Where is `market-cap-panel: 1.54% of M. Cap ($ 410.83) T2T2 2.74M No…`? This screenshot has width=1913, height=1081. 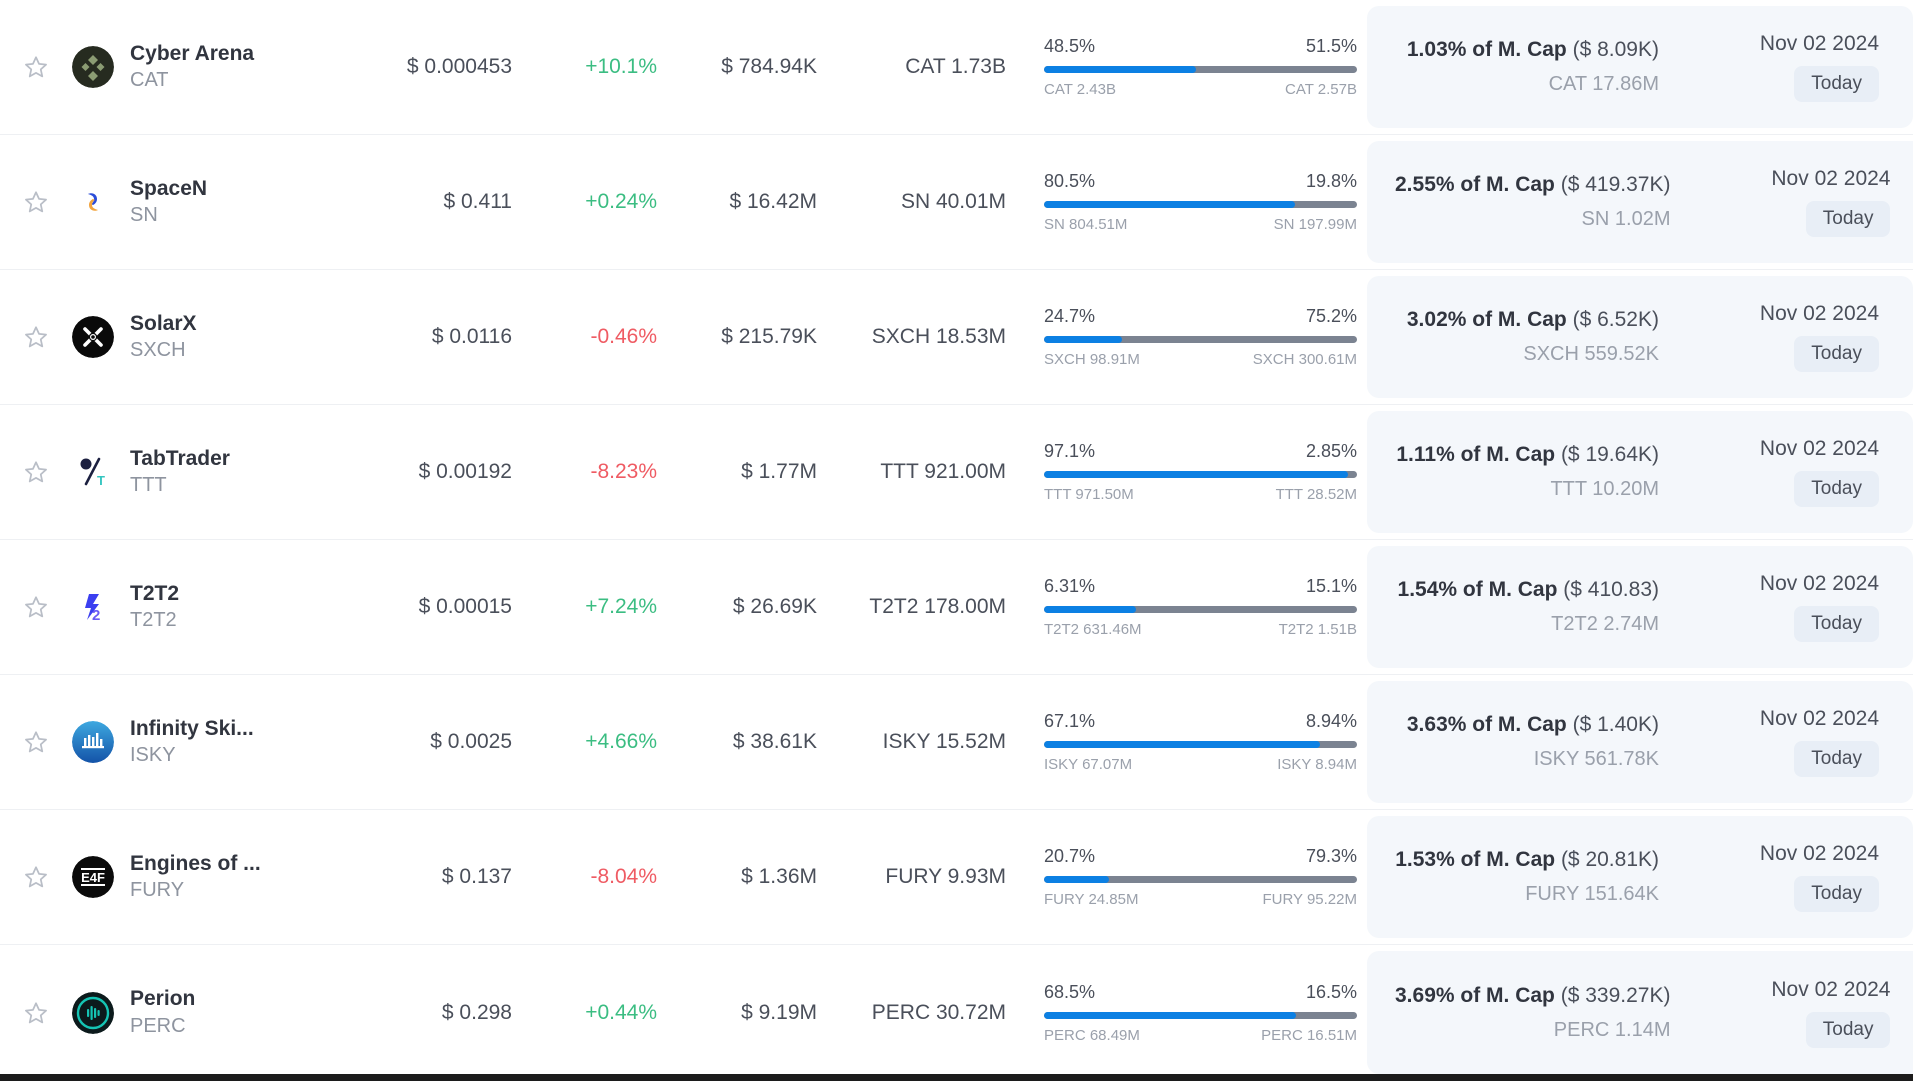 market-cap-panel: 1.54% of M. Cap ($ 410.83) T2T2 2.74M No… is located at coordinates (1640, 607).